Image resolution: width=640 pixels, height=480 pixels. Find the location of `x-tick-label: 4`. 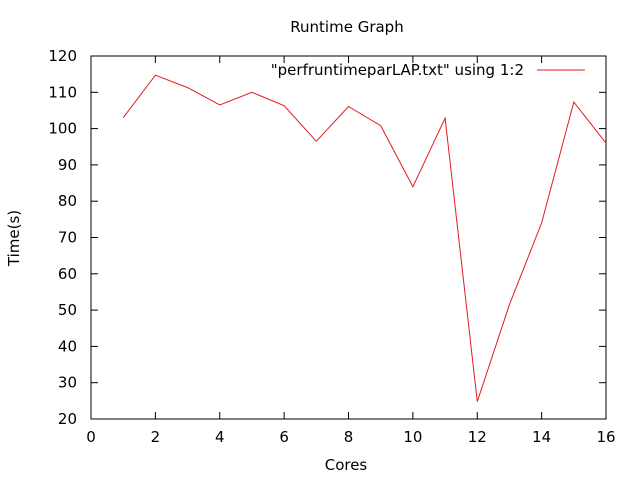

x-tick-label: 4 is located at coordinates (220, 437).